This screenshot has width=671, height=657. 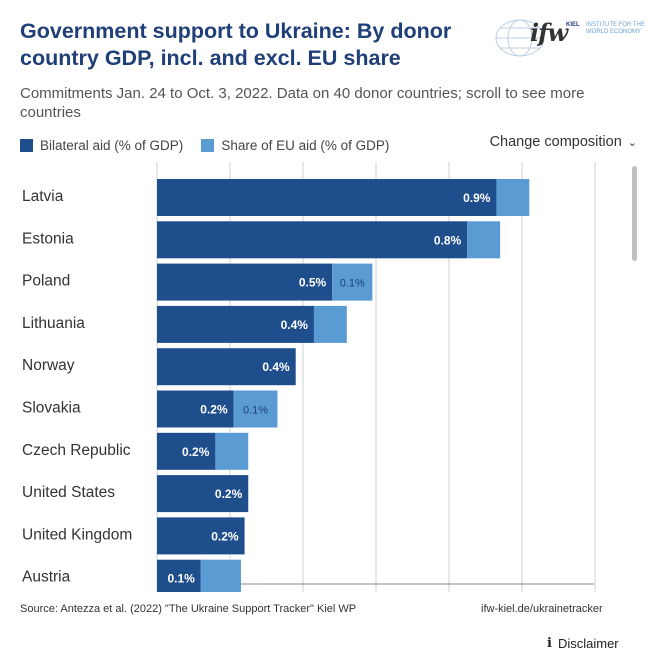 I want to click on source-url-link: ifw-kiel.de/ukrainetracker, so click(x=542, y=609).